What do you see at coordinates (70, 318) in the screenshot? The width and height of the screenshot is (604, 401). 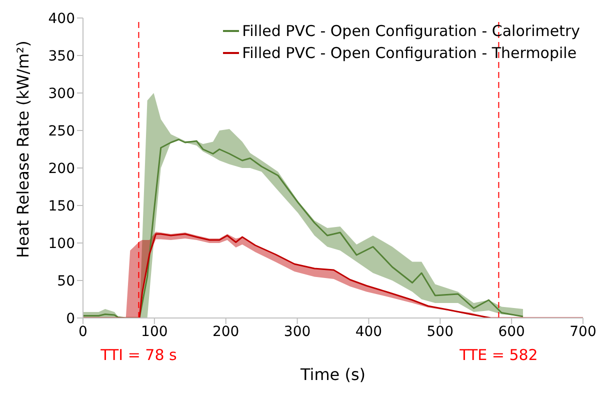 I see `y-tick-label: 0` at bounding box center [70, 318].